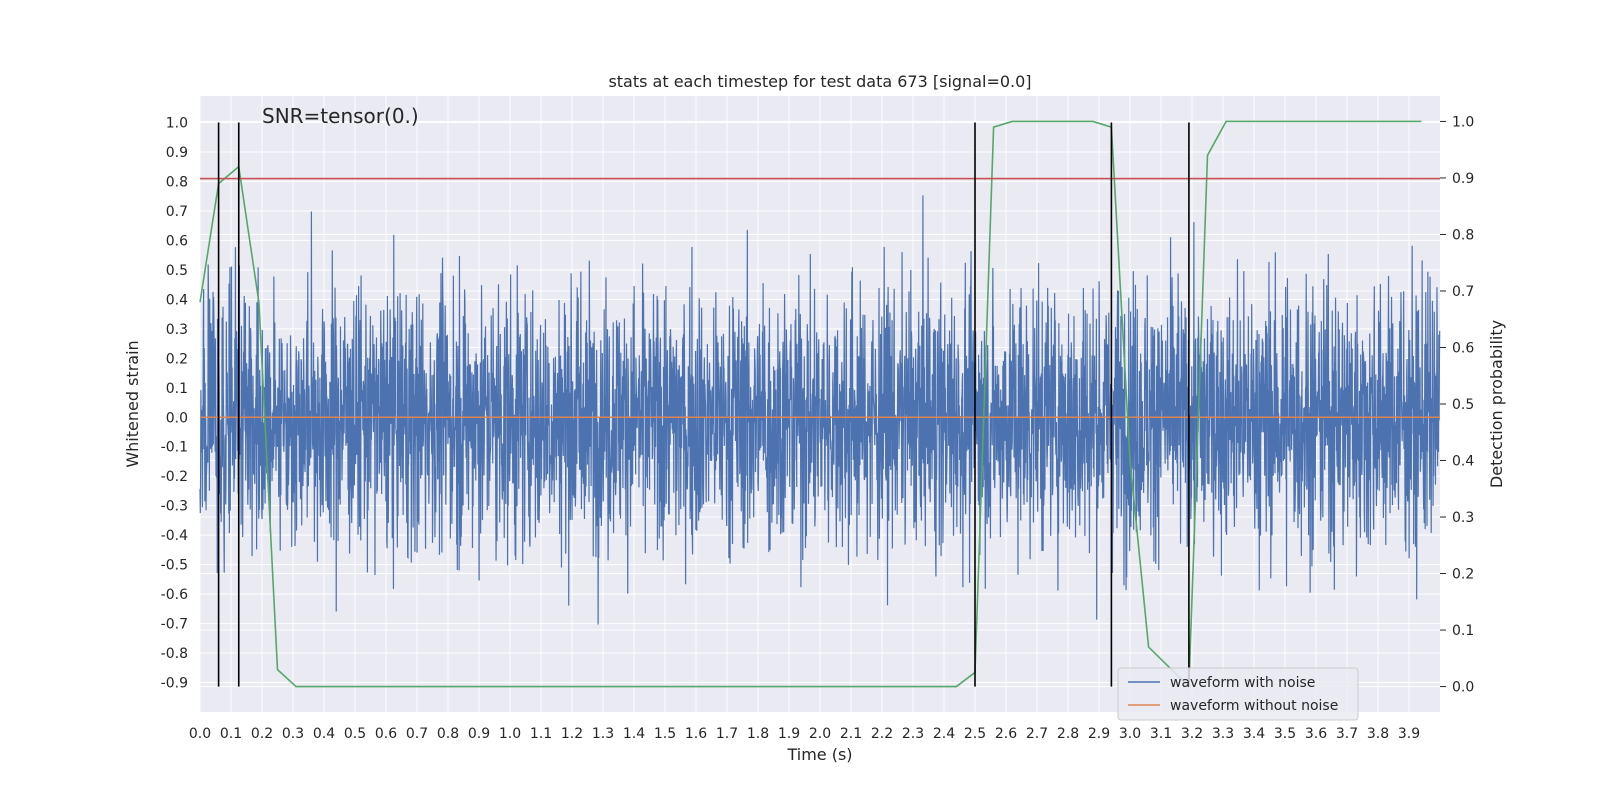 This screenshot has height=800, width=1600. What do you see at coordinates (174, 566) in the screenshot?
I see `y-tick-label: -0.5` at bounding box center [174, 566].